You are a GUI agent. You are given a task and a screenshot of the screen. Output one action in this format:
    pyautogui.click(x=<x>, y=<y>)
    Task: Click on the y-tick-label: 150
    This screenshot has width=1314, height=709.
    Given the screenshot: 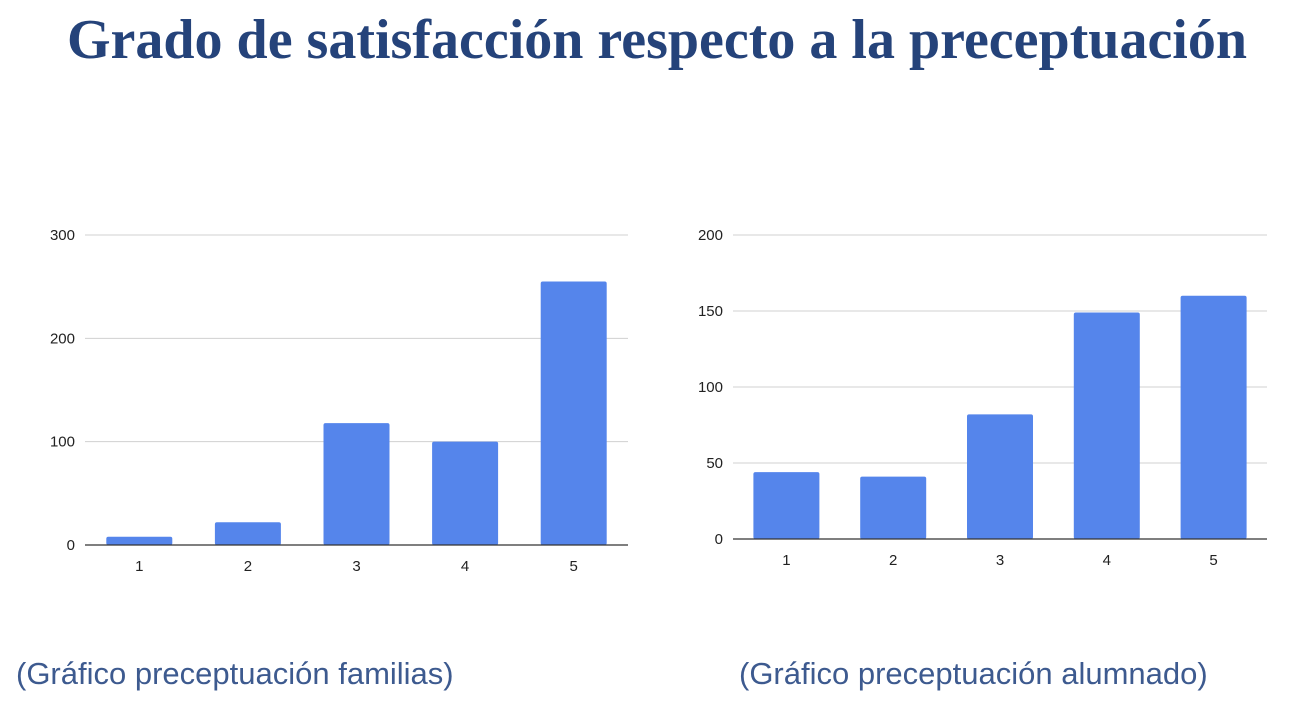 What is the action you would take?
    pyautogui.click(x=710, y=311)
    